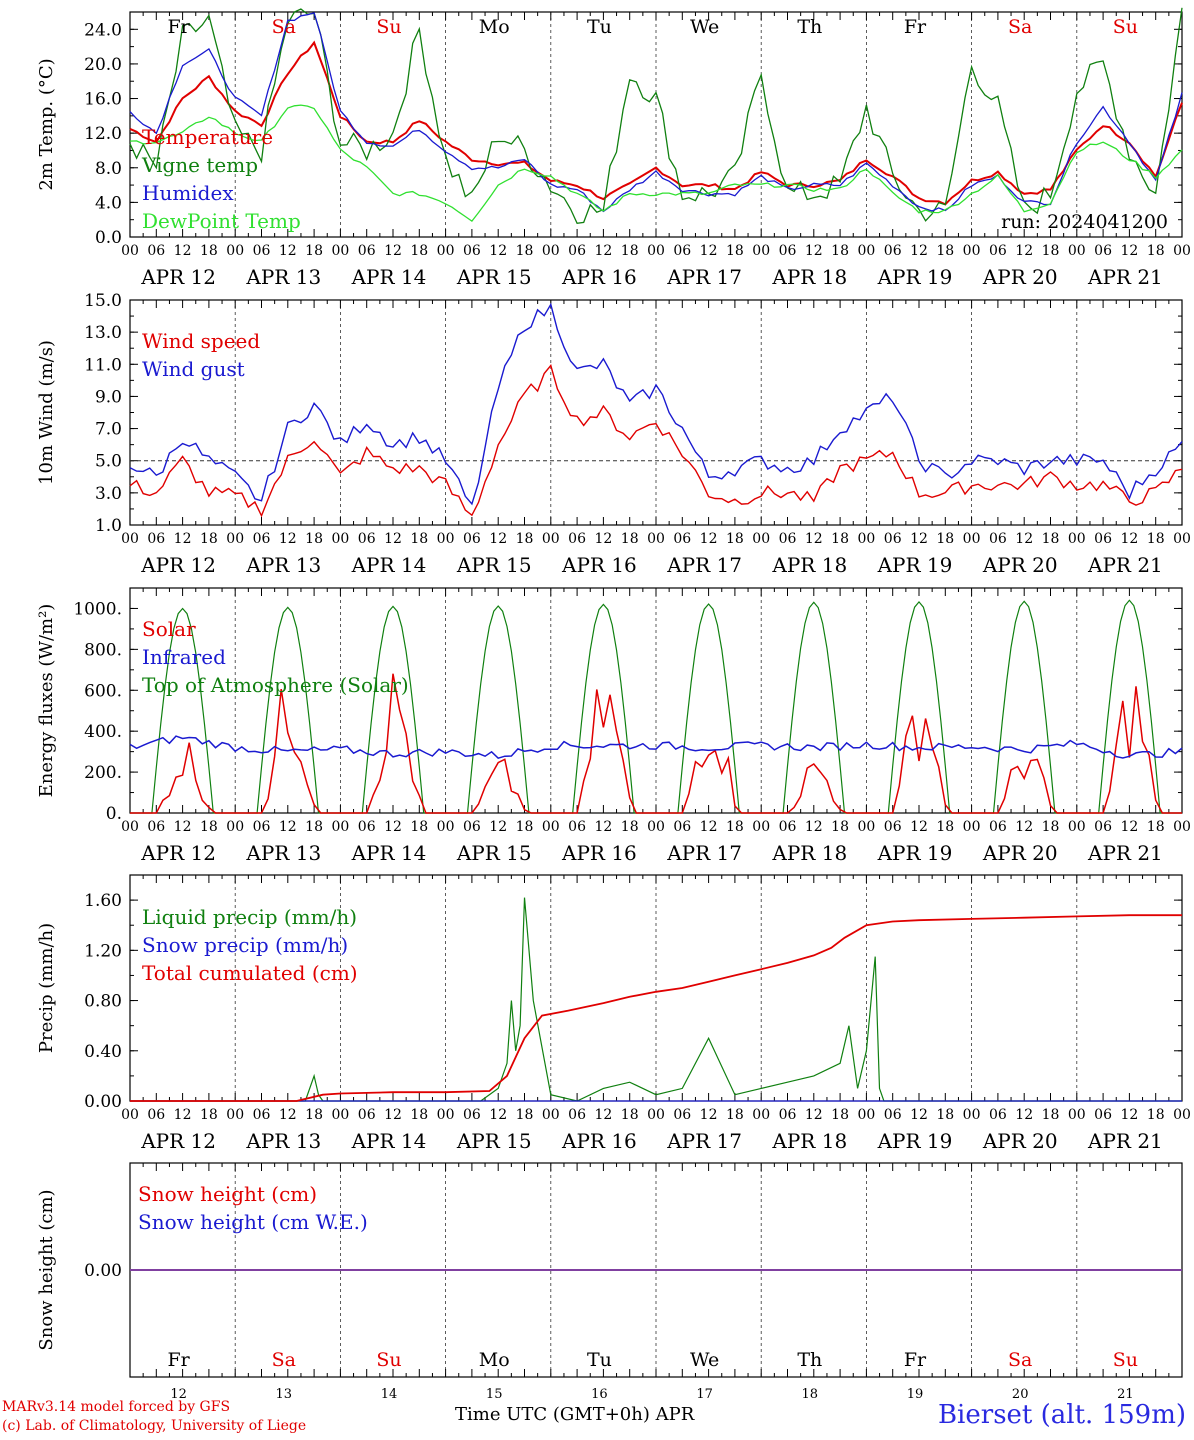 The width and height of the screenshot is (1194, 1440). I want to click on y-axis-label: Snow height (cm), so click(46, 1269).